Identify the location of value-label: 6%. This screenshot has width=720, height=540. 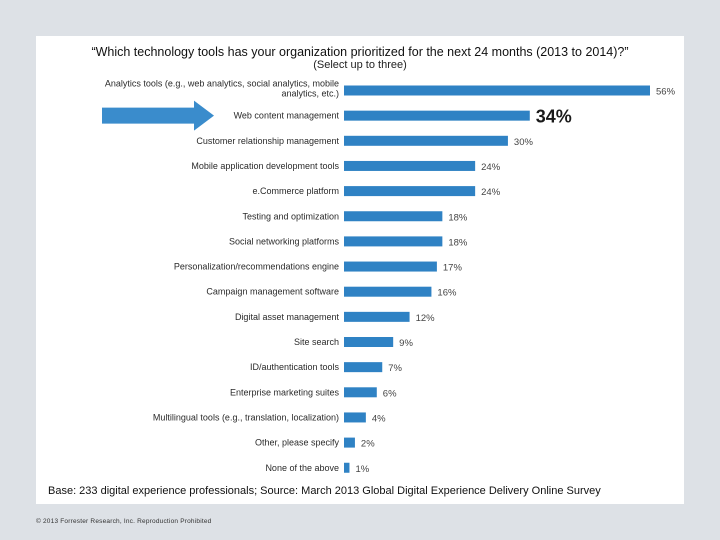
(390, 393).